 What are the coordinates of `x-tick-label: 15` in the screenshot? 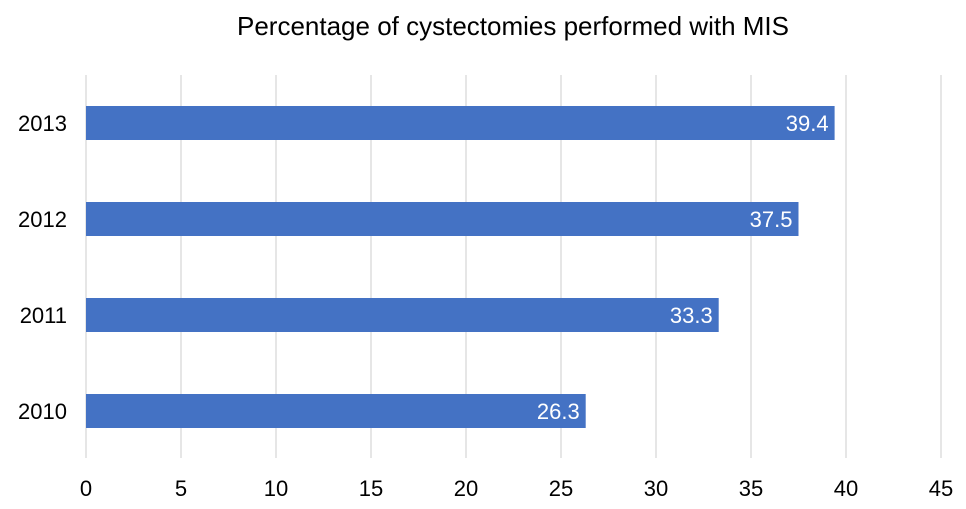 It's located at (371, 488).